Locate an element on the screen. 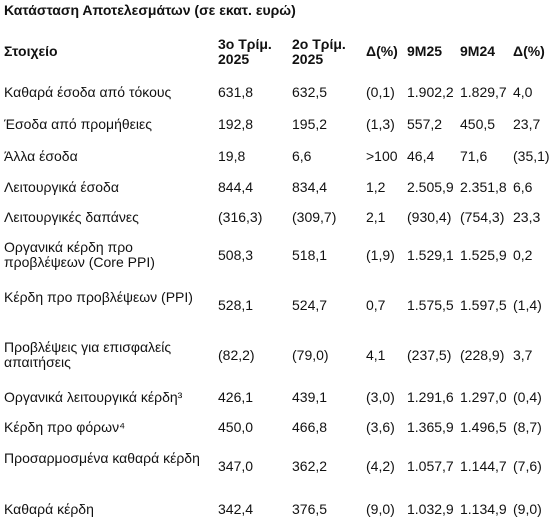  cell-9m24: 1.134,9 is located at coordinates (483, 509).